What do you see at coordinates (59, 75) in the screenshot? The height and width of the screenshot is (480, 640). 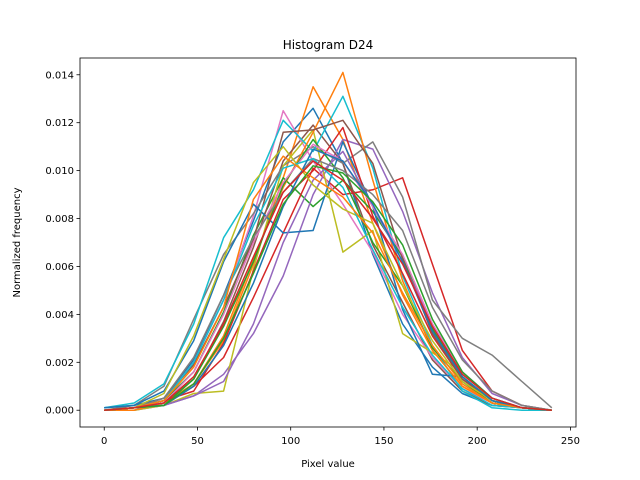 I see `y-tick-label: 0.014` at bounding box center [59, 75].